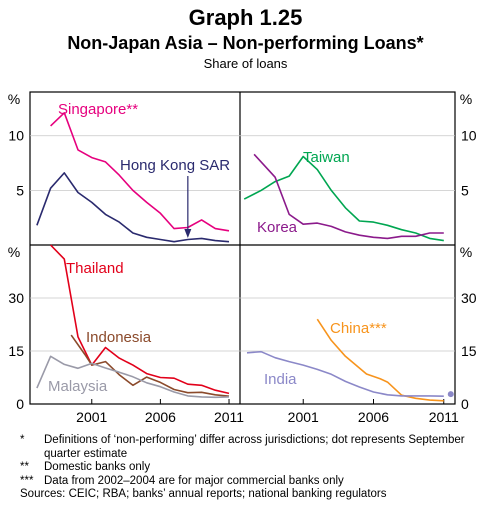 The image size is (491, 515). What do you see at coordinates (140, 319) in the screenshot?
I see `series-line-thailand` at bounding box center [140, 319].